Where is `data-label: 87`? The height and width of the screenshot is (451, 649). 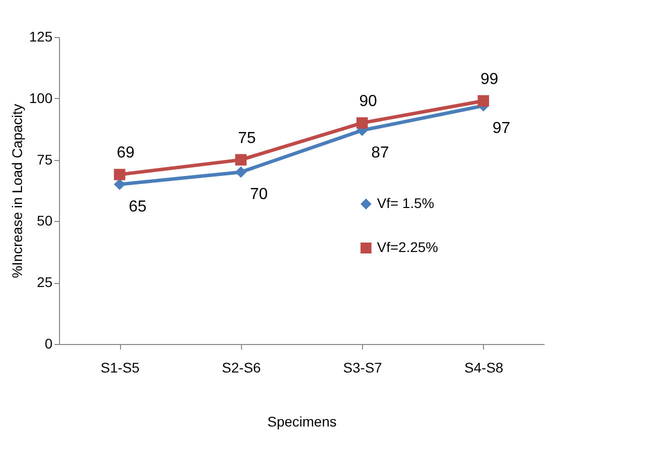 data-label: 87 is located at coordinates (380, 153).